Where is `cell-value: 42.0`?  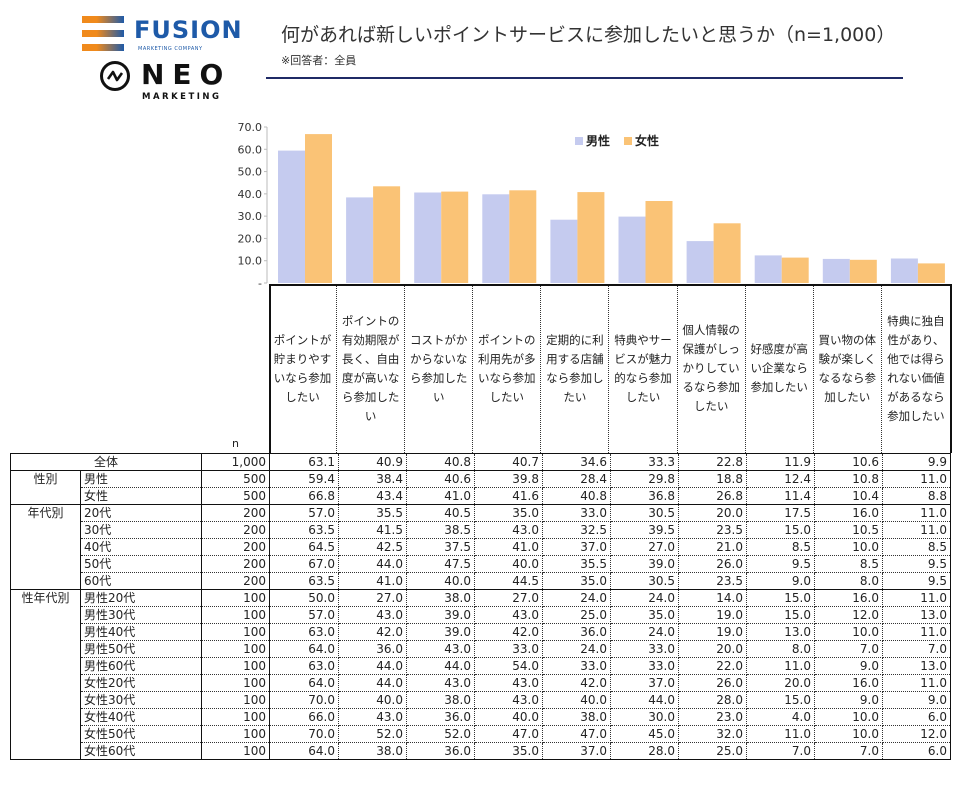
cell-value: 42.0 is located at coordinates (576, 683).